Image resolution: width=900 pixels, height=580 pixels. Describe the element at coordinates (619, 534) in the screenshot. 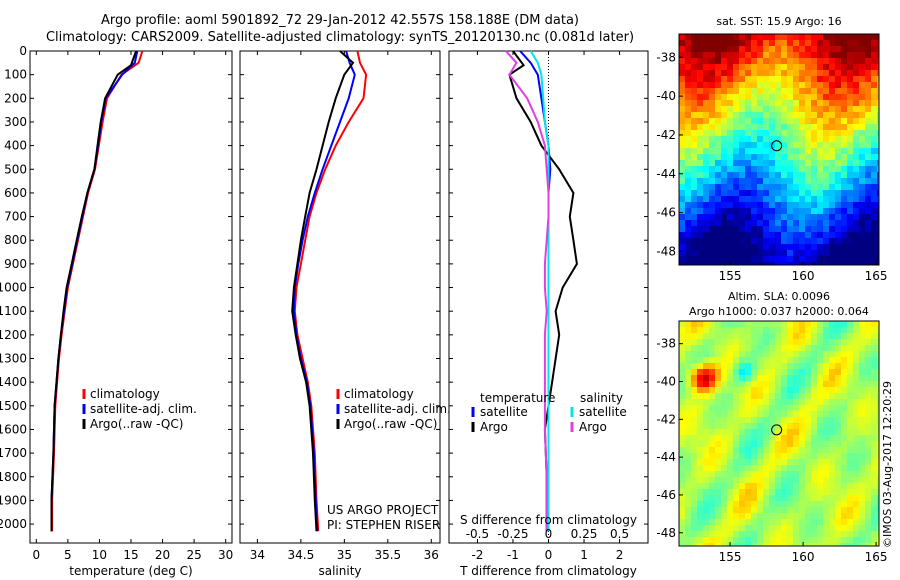

I see `x-tick-label-top: 0.5` at that location.